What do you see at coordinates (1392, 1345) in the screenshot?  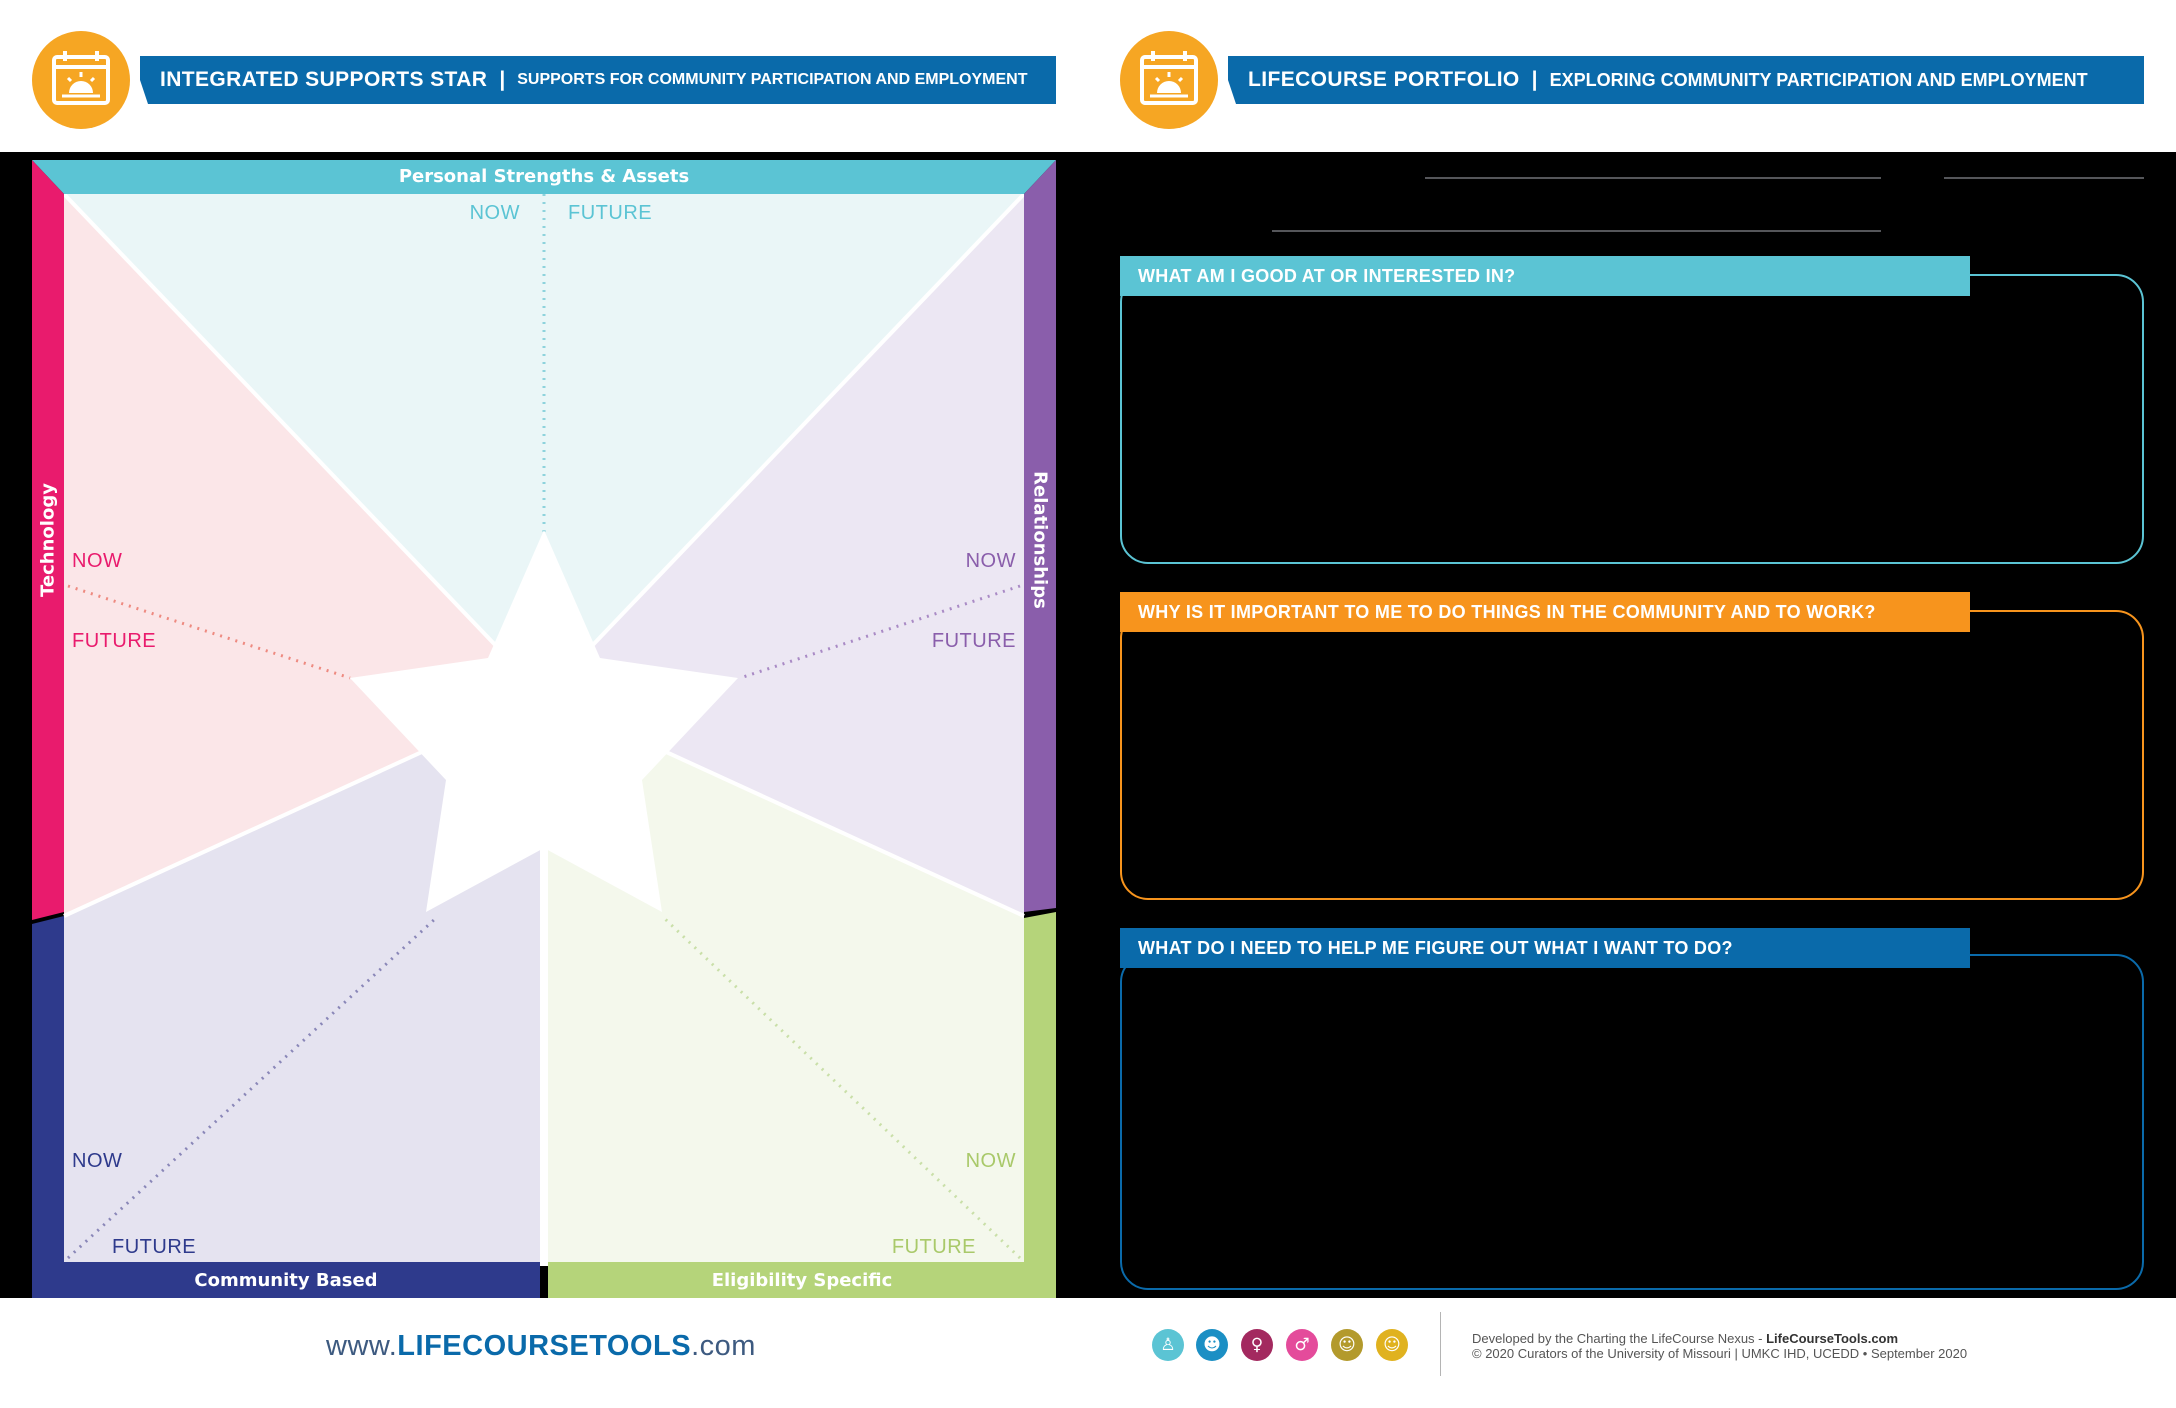 I see `elders-icon: ☺` at bounding box center [1392, 1345].